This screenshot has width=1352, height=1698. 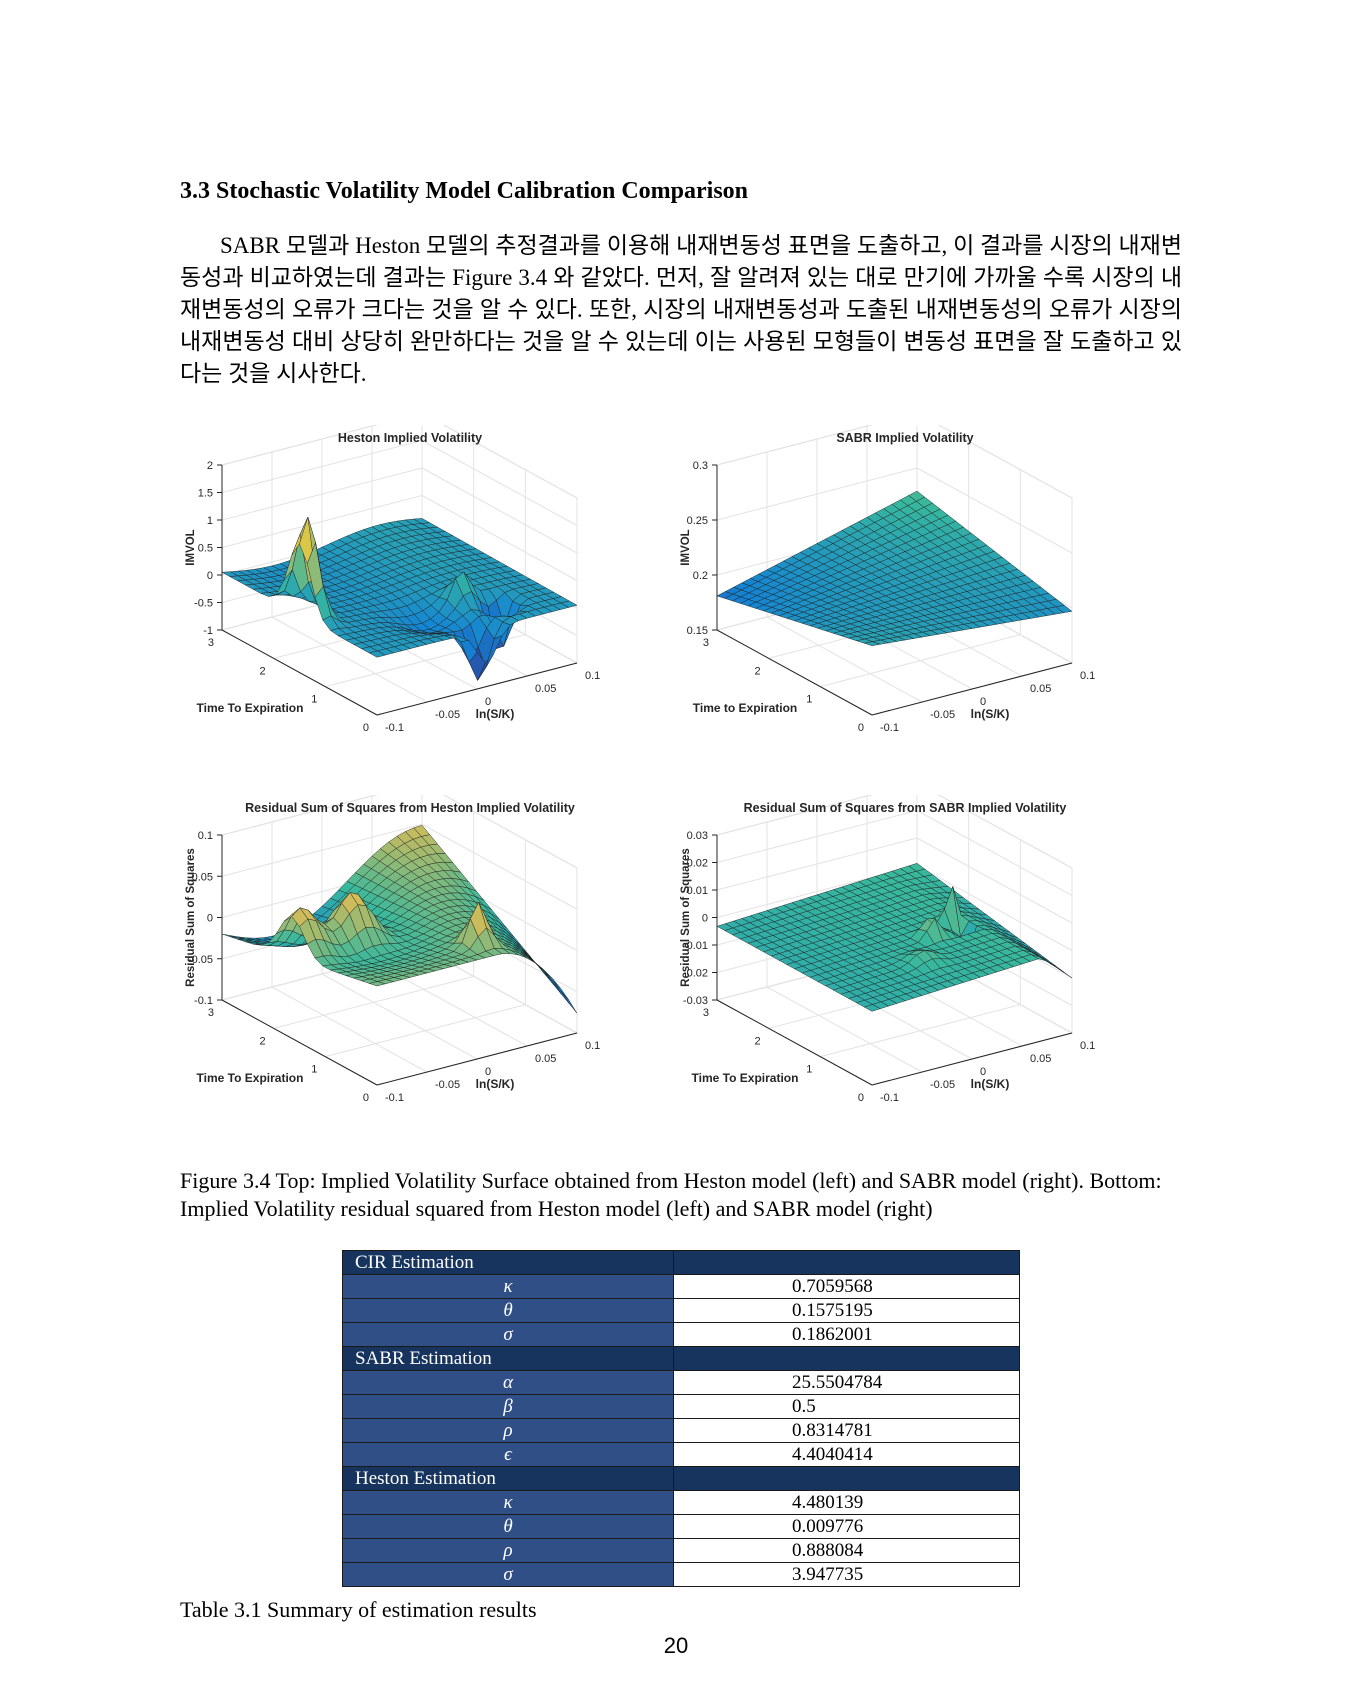 What do you see at coordinates (191, 917) in the screenshot?
I see `z-axis-label: Residual Sum of Squares` at bounding box center [191, 917].